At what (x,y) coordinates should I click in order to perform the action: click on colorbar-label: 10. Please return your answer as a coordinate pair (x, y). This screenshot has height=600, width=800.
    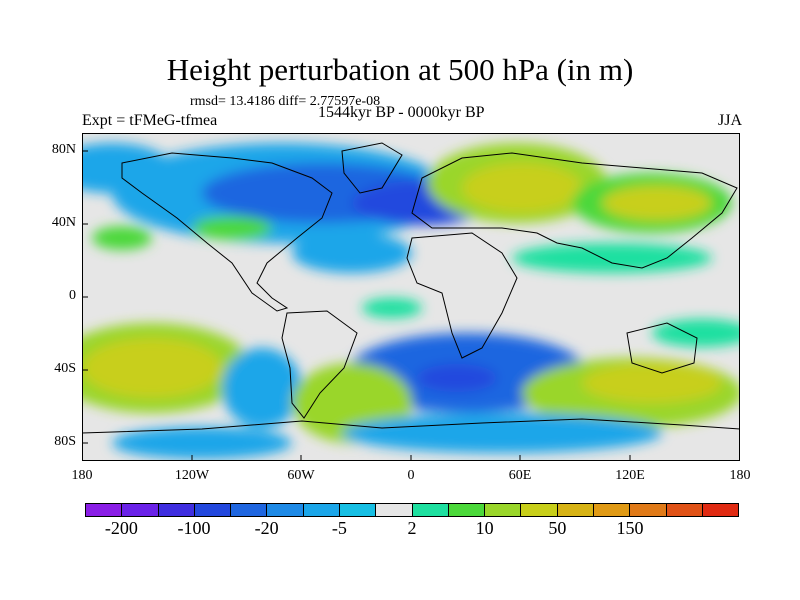
    Looking at the image, I should click on (484, 528).